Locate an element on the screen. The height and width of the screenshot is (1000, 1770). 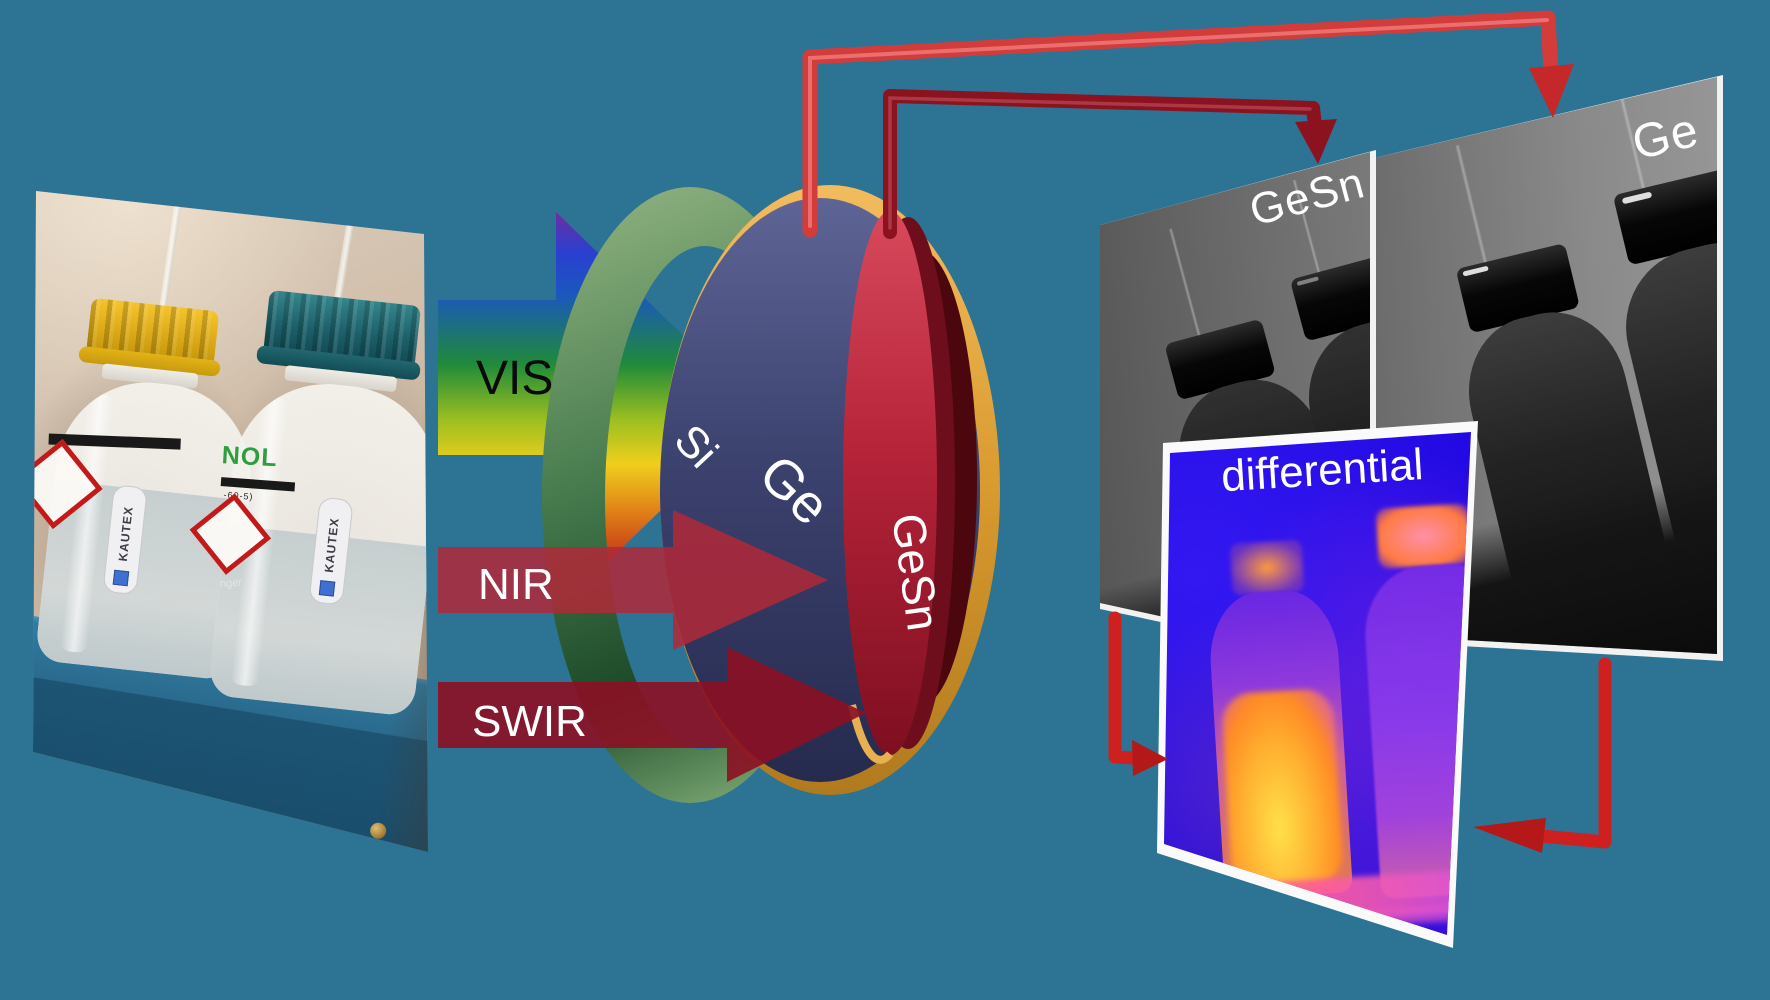
swir-beam-label: SWIR is located at coordinates (529, 721).